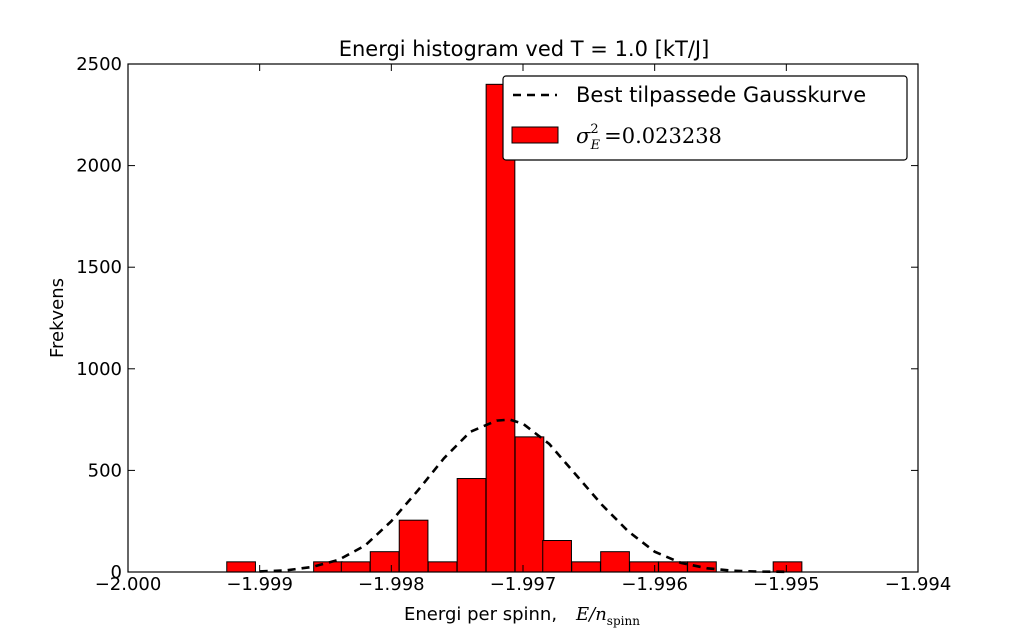  What do you see at coordinates (523, 584) in the screenshot?
I see `x-tick-label: −1.997` at bounding box center [523, 584].